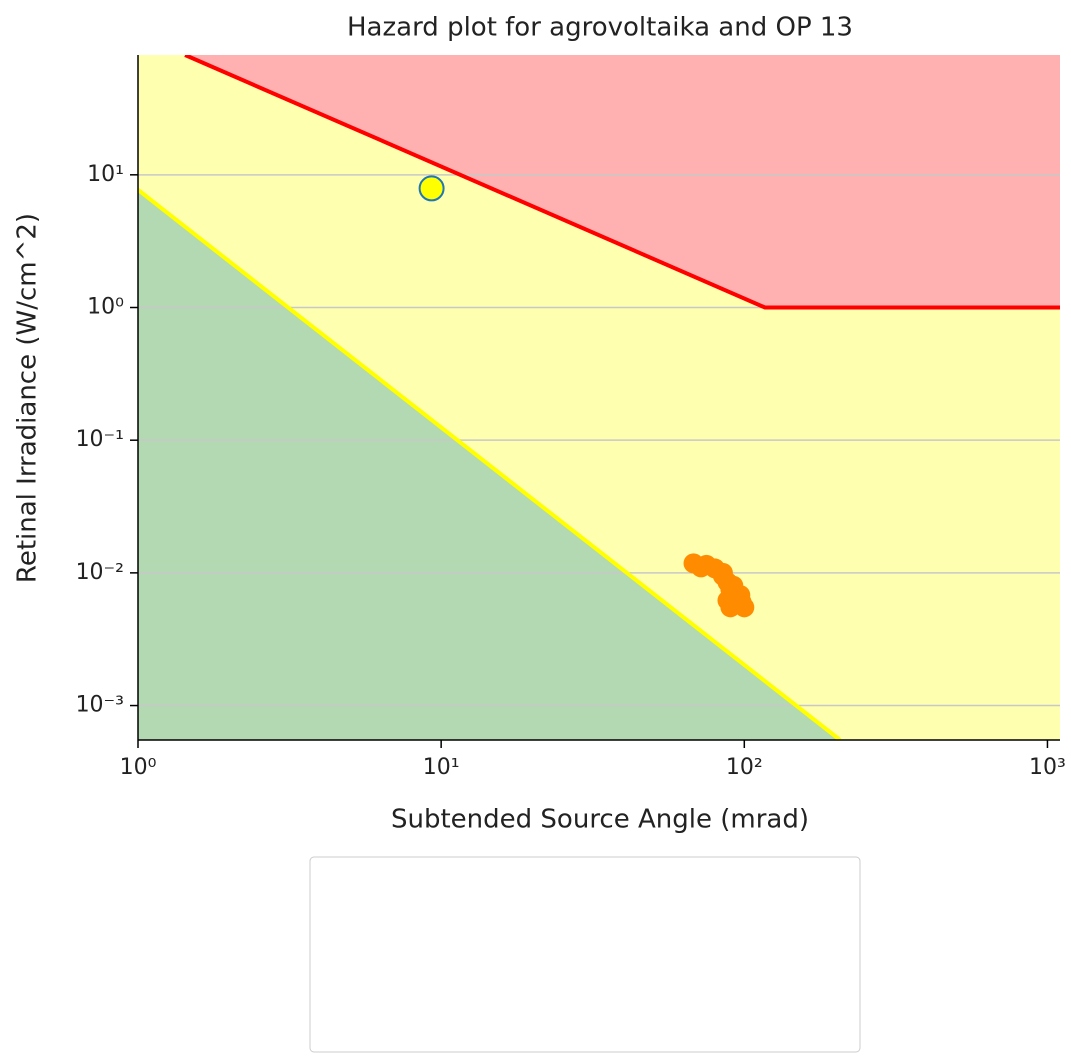 Image resolution: width=1071 pixels, height=1058 pixels. Describe the element at coordinates (28, 398) in the screenshot. I see `y-axis-label: Retinal Irradiance (W/cm^2)` at that location.